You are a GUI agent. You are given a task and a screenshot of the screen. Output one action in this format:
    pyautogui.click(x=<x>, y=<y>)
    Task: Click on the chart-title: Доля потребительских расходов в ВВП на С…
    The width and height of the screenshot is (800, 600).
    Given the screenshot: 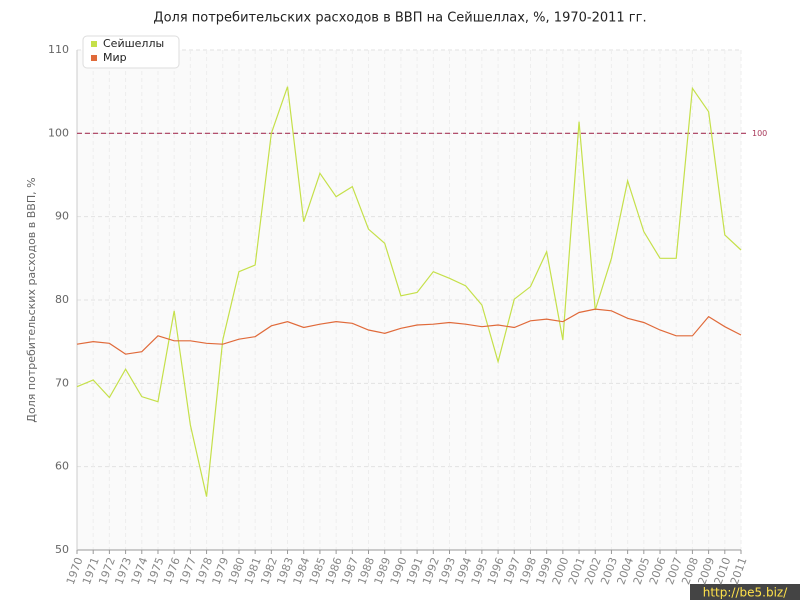 What is the action you would take?
    pyautogui.click(x=399, y=18)
    